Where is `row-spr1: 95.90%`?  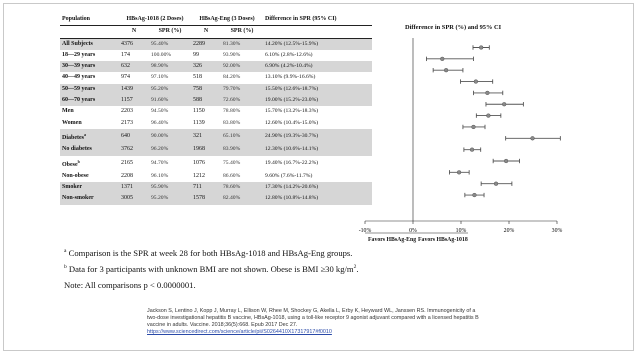 row-spr1: 95.90% is located at coordinates (170, 188).